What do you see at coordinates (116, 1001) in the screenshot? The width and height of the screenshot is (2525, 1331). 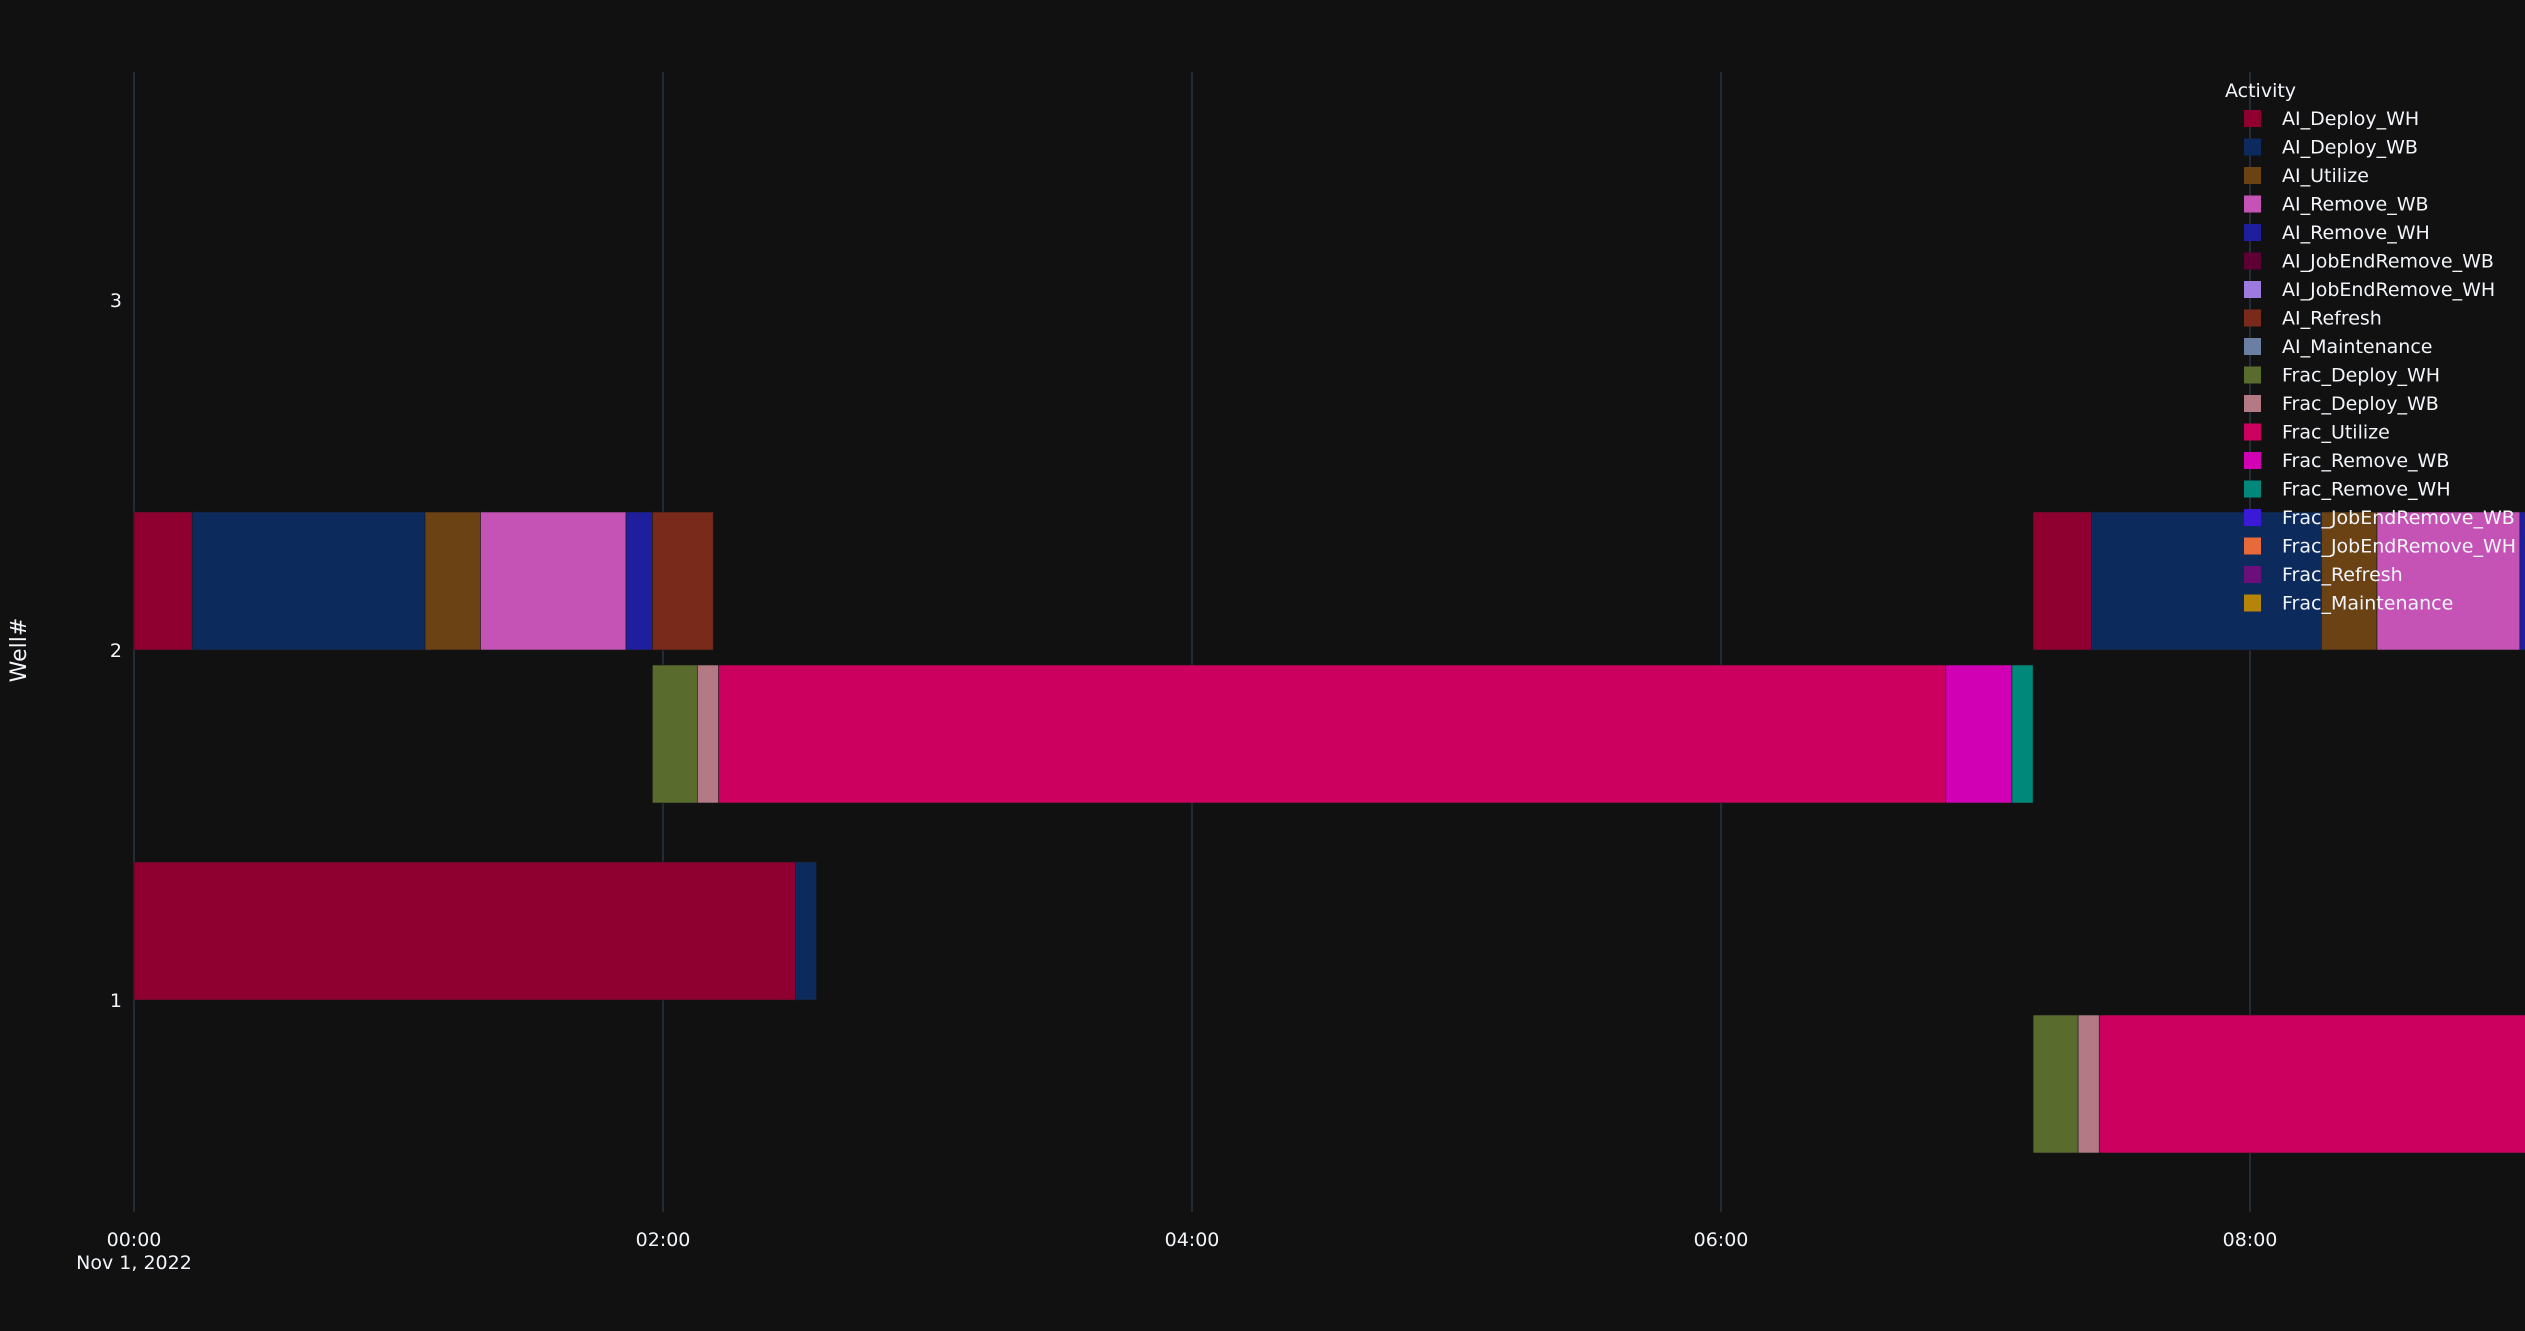 I see `y-tick-label: 1` at bounding box center [116, 1001].